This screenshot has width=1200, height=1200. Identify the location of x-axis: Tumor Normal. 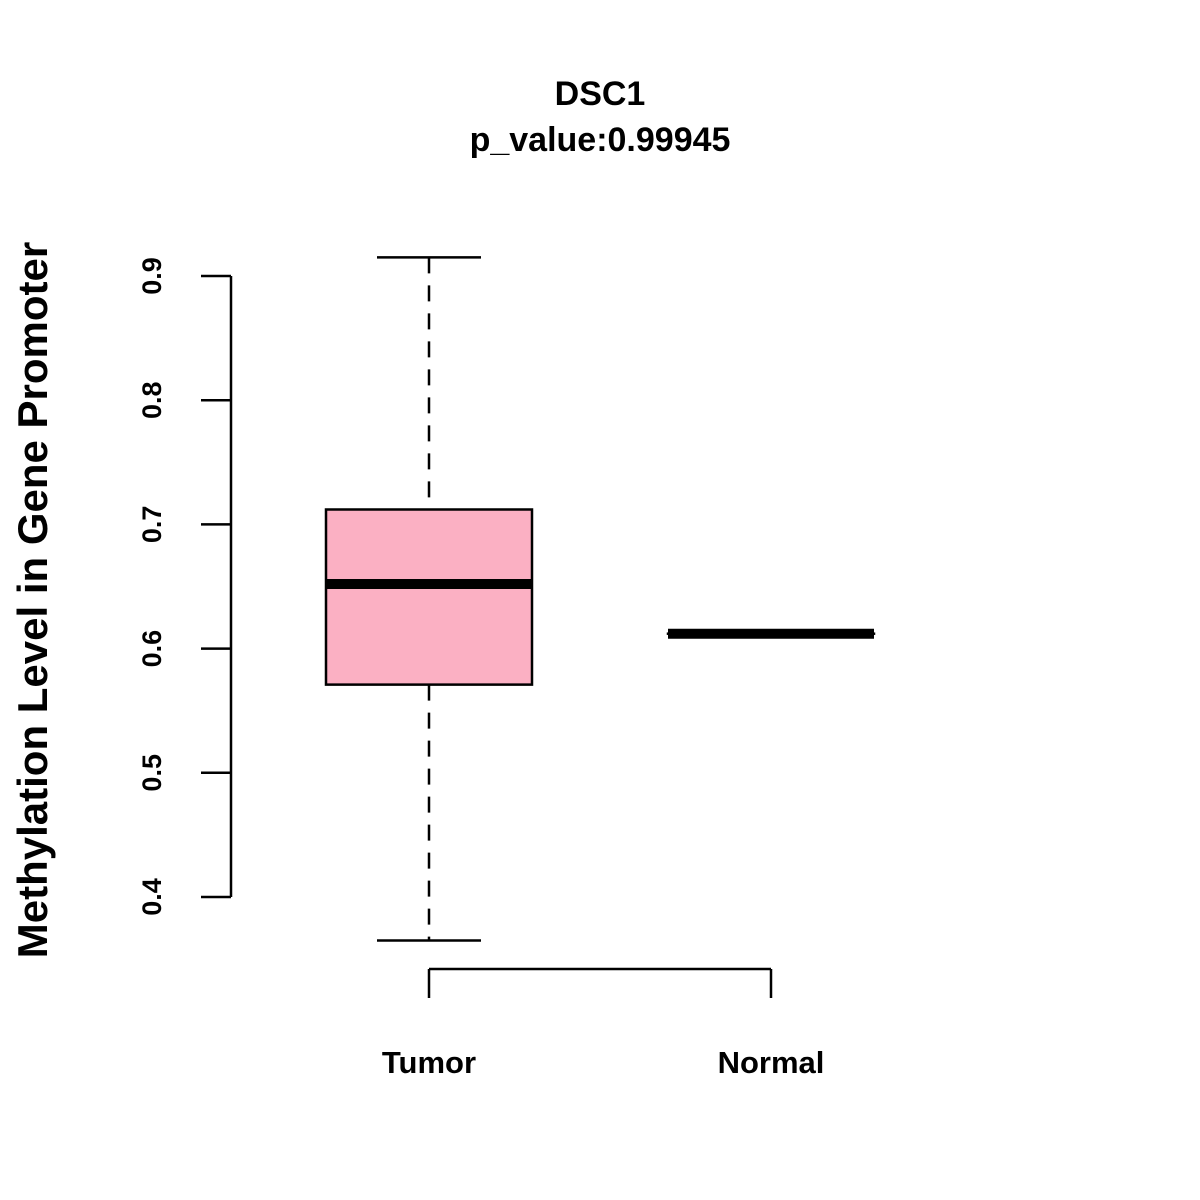
(603, 1023).